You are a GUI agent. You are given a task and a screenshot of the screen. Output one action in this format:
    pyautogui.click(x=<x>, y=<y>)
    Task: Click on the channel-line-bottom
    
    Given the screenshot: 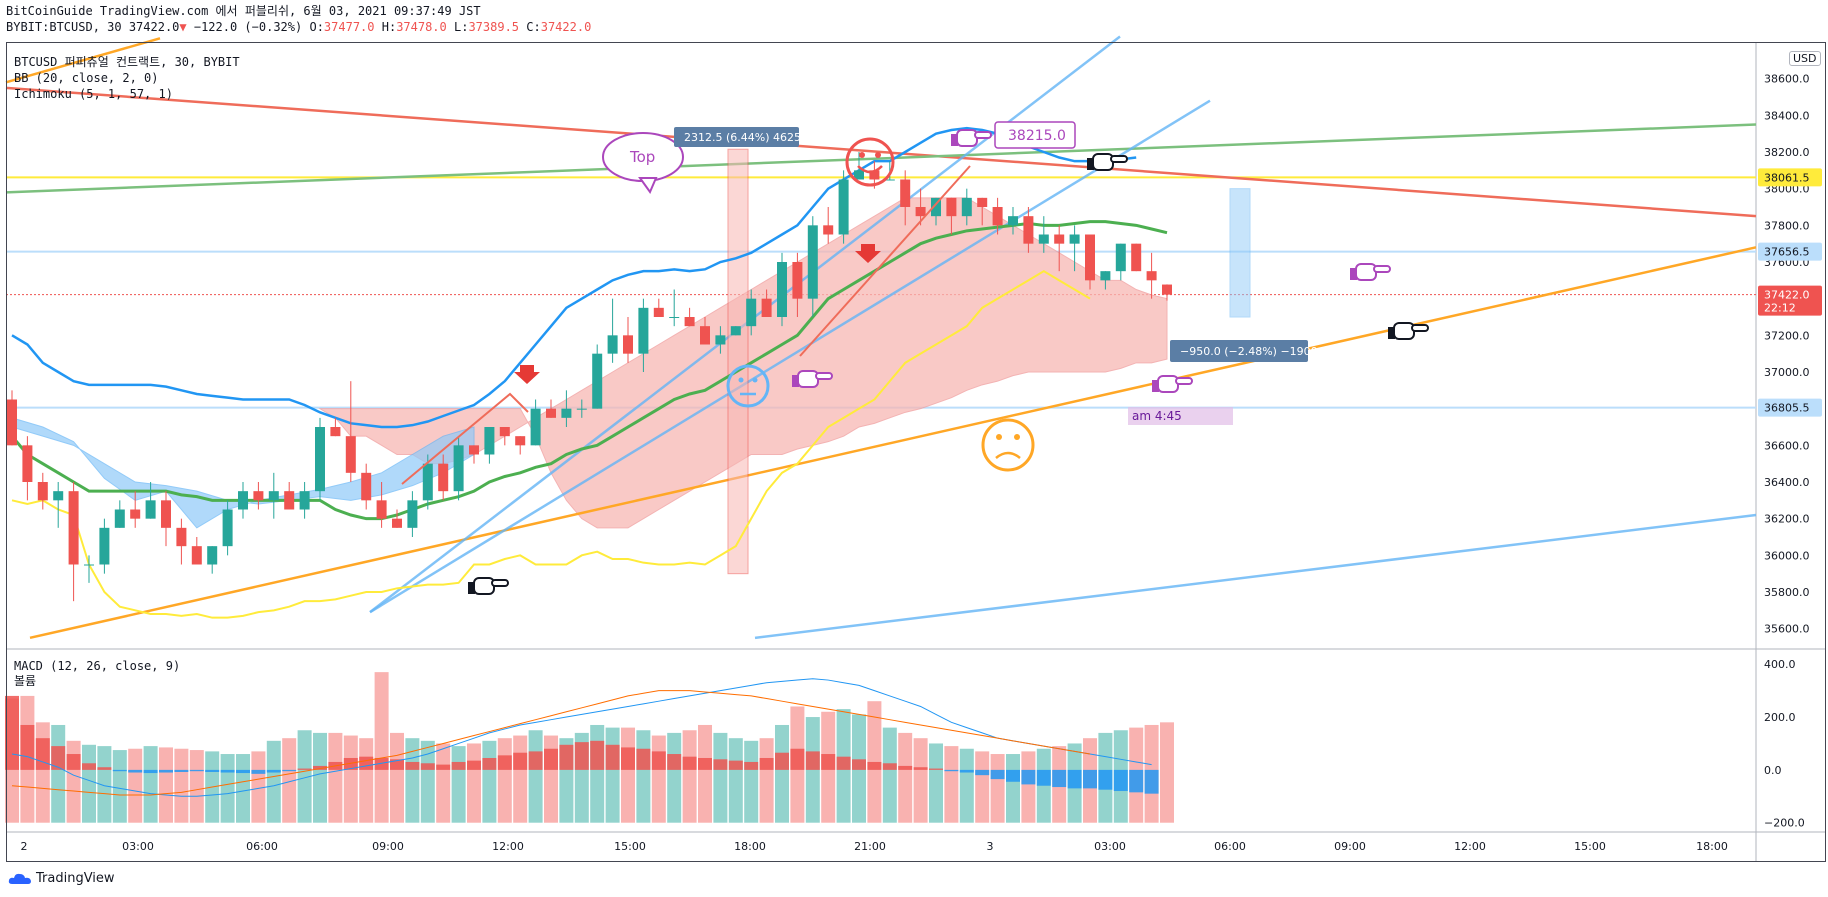 What is the action you would take?
    pyautogui.click(x=1255, y=576)
    